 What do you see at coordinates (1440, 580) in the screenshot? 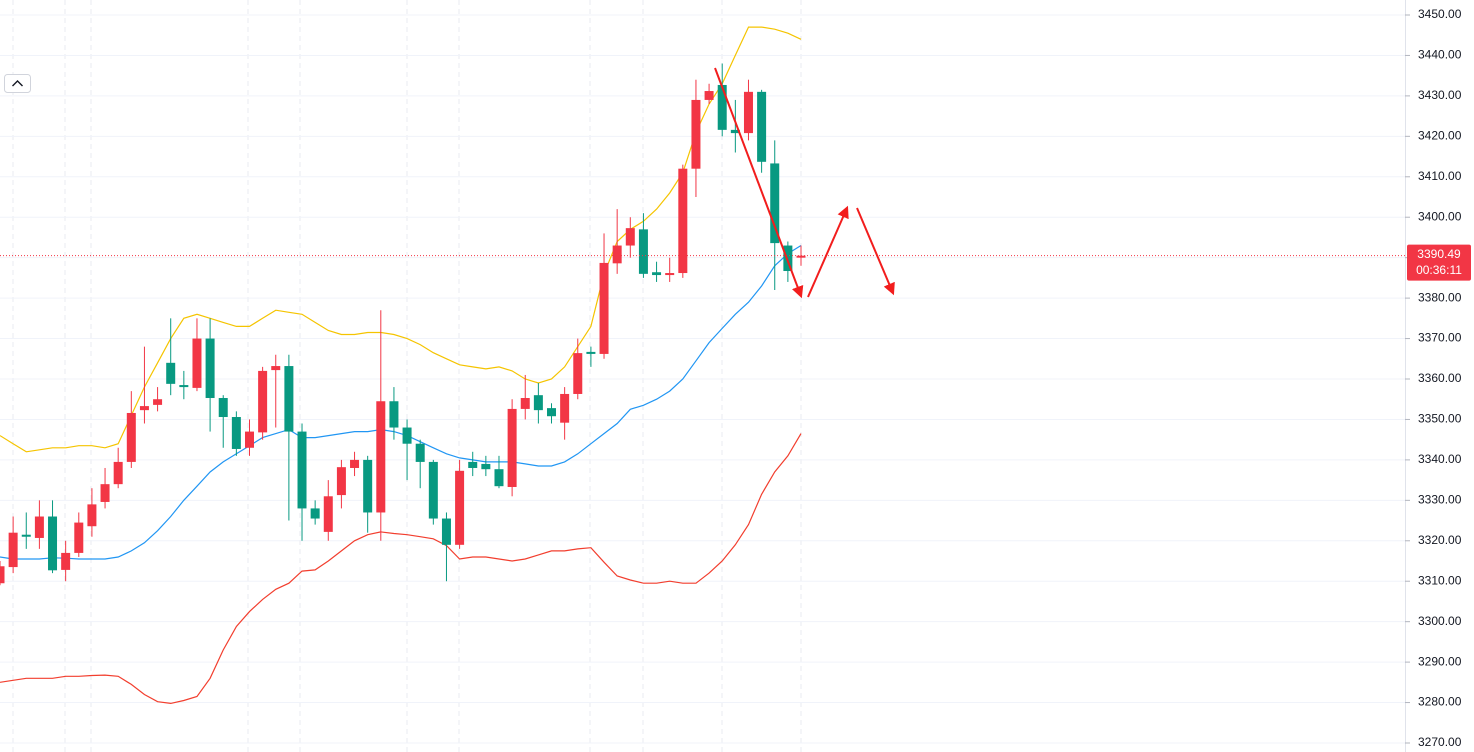
I see `y-tick-label: 3310.00` at bounding box center [1440, 580].